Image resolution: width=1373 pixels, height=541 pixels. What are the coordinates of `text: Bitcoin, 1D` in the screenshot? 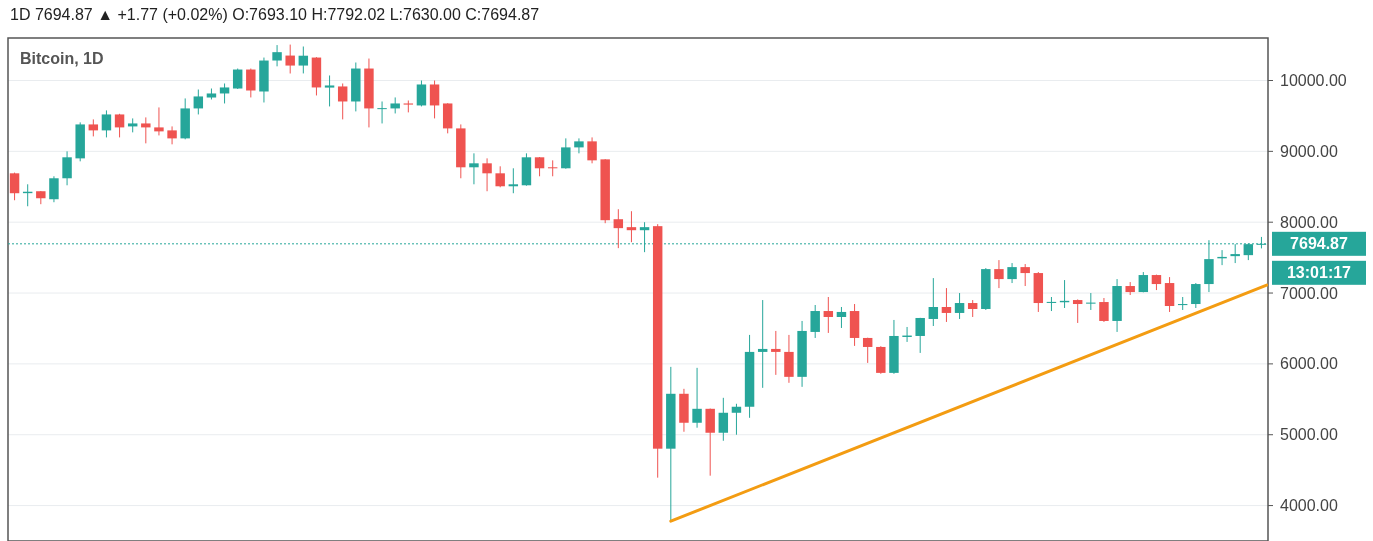 It's located at (62, 58).